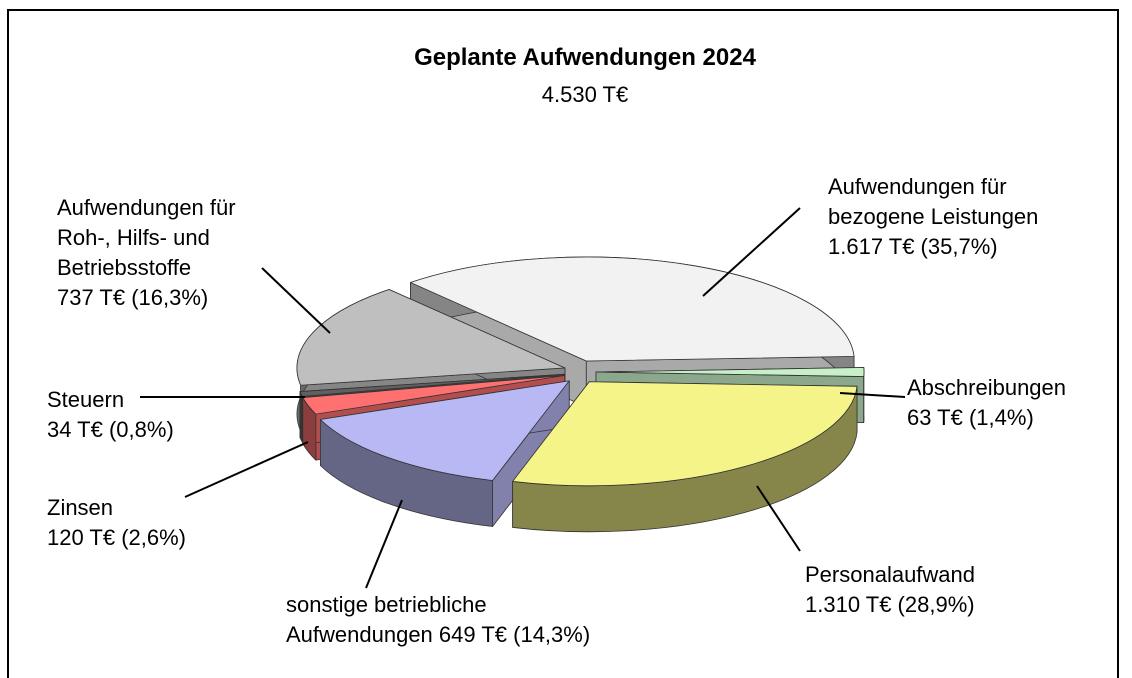 The height and width of the screenshot is (678, 1132). I want to click on slice-wall, so click(301, 417).